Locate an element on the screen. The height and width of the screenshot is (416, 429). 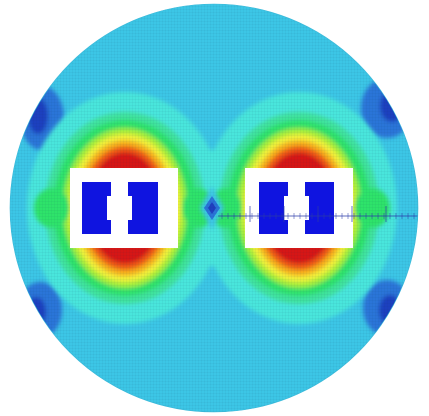
right-coil is located at coordinates (299, 208).